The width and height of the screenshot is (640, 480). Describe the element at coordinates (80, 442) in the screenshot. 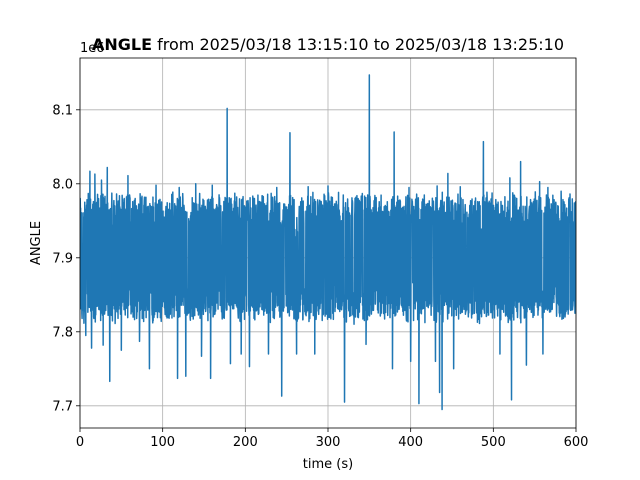

I see `x-tick-label: 0` at that location.